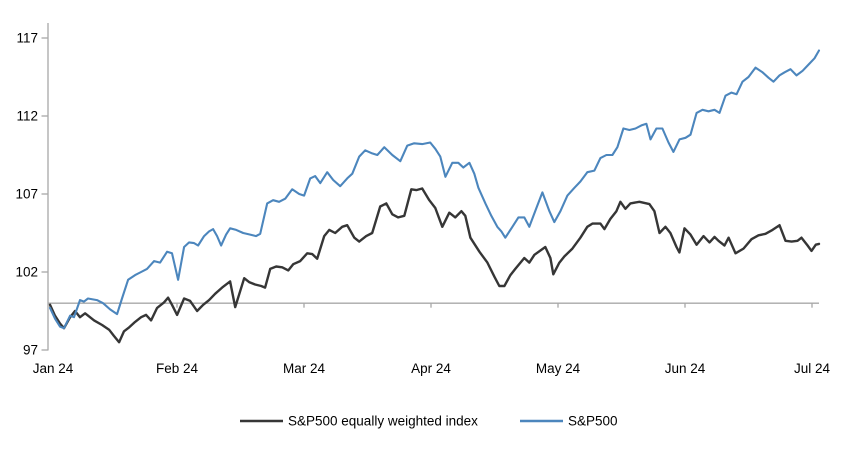  Describe the element at coordinates (593, 421) in the screenshot. I see `legend-label: S&P500` at that location.